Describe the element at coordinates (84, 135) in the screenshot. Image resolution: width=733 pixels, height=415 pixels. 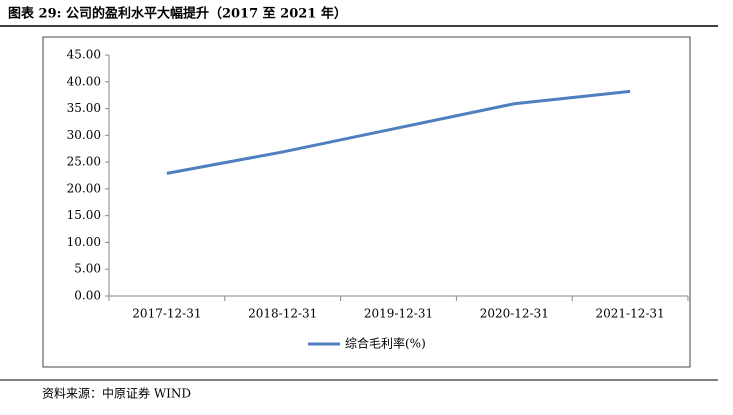
I see `y-tick-label: 30.00` at that location.